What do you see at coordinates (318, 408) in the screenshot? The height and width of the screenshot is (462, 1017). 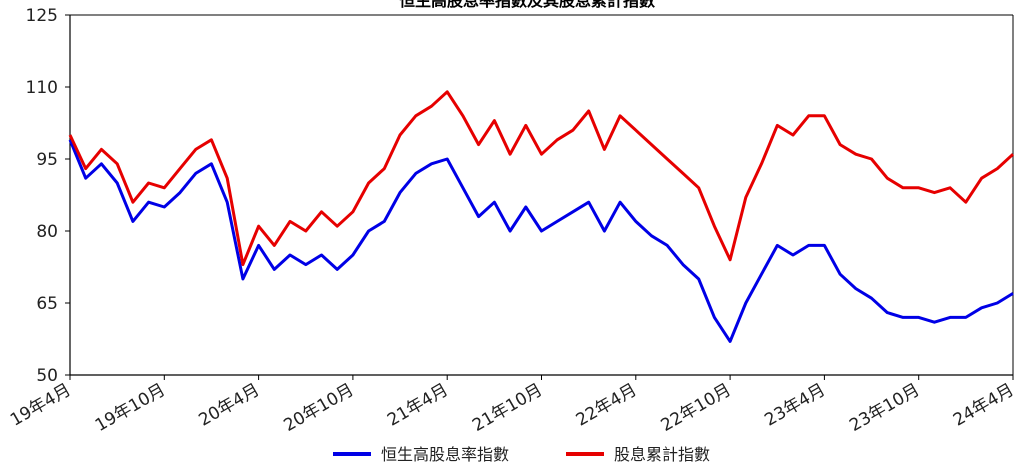 I see `x-tick-label: 20年10月` at bounding box center [318, 408].